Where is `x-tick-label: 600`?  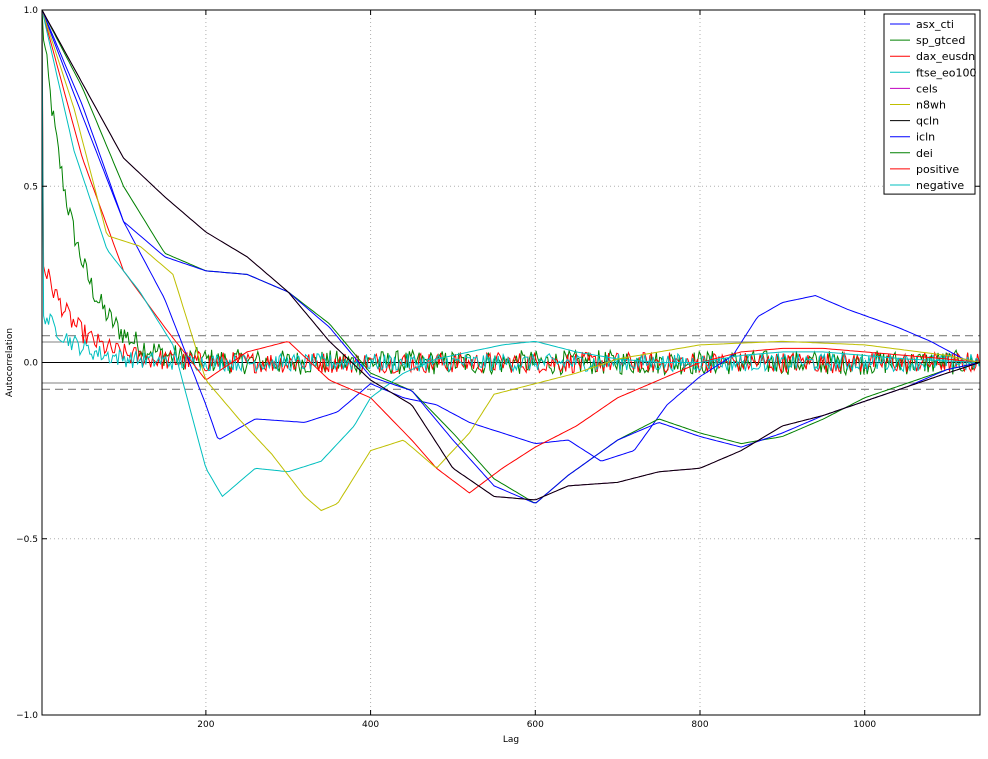 x-tick-label: 600 is located at coordinates (535, 725).